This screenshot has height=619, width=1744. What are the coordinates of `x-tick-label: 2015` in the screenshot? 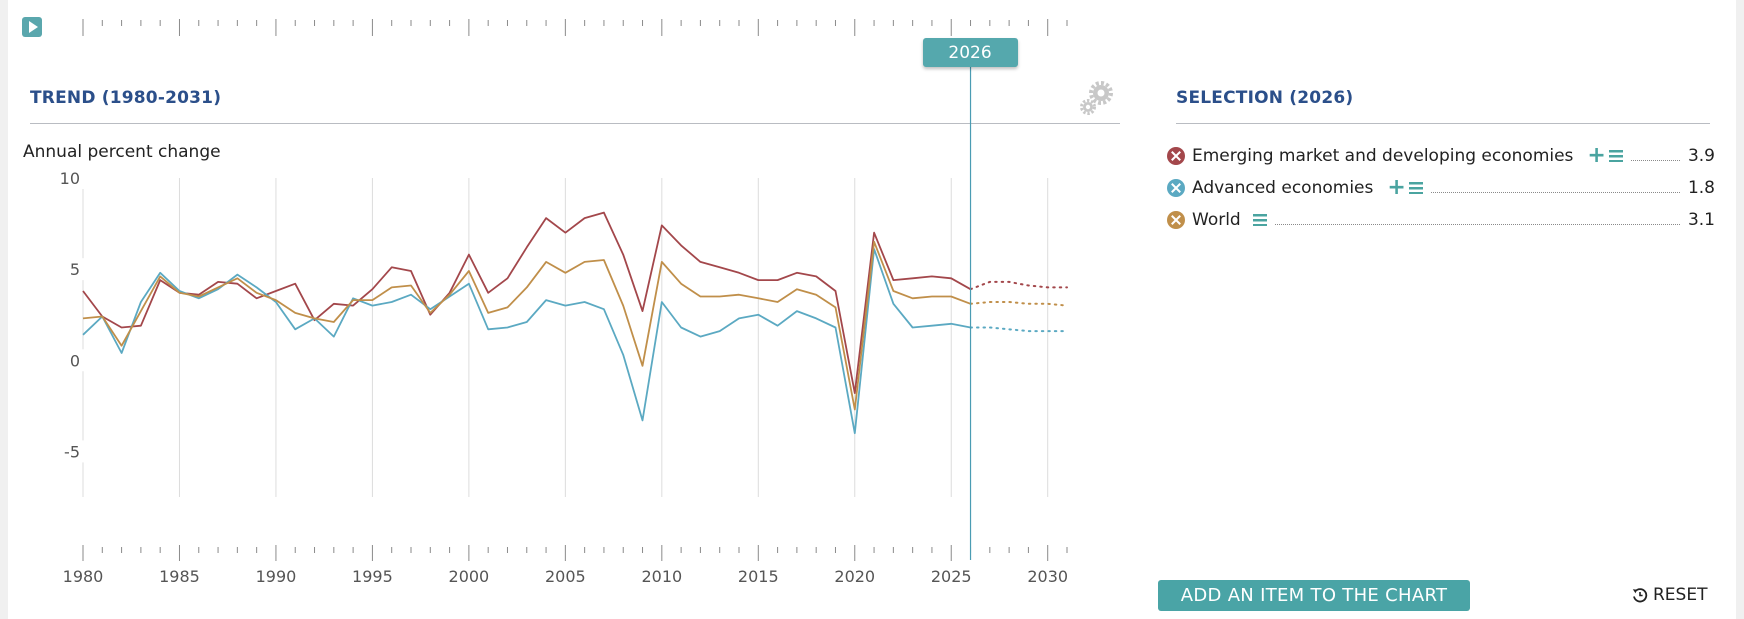 It's located at (758, 576).